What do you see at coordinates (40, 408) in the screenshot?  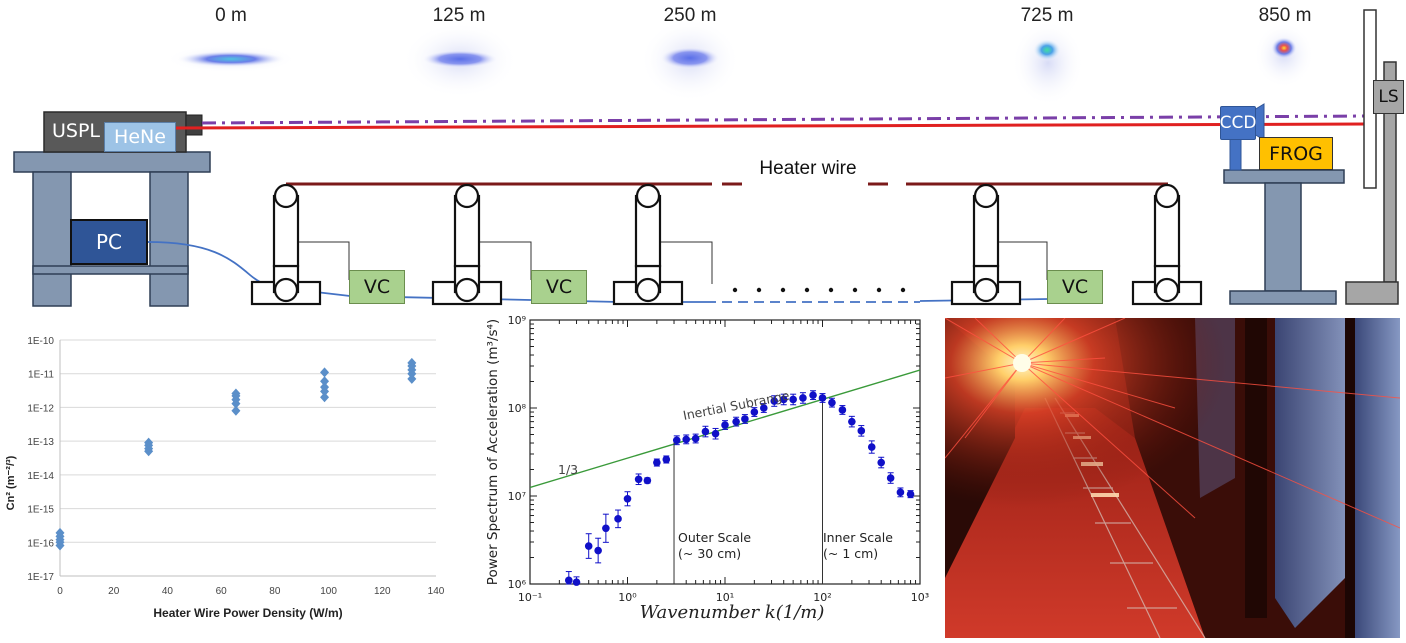 I see `cn2-y-tick-label: 1E-12` at bounding box center [40, 408].